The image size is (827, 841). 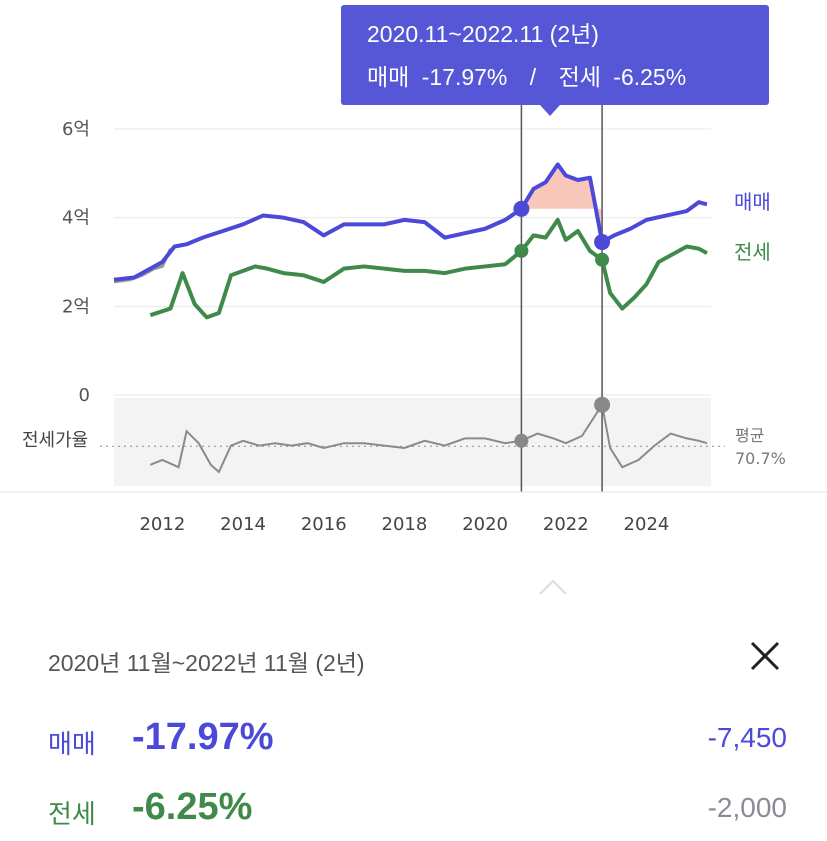 I want to click on series-line-sale, so click(x=410, y=222).